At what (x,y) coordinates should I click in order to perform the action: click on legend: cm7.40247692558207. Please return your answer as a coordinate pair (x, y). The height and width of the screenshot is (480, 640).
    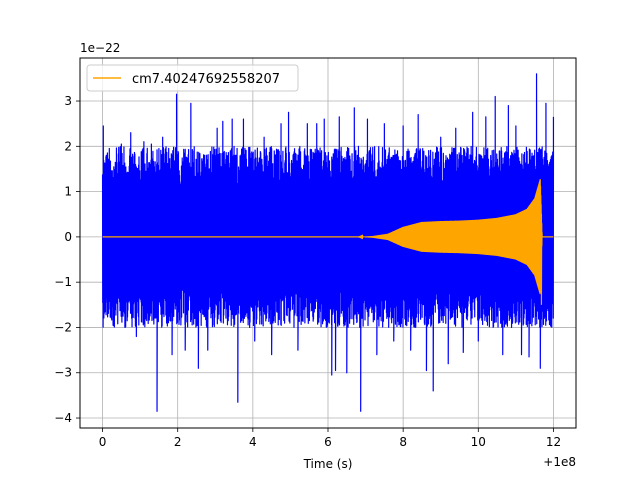
    Looking at the image, I should click on (192, 78).